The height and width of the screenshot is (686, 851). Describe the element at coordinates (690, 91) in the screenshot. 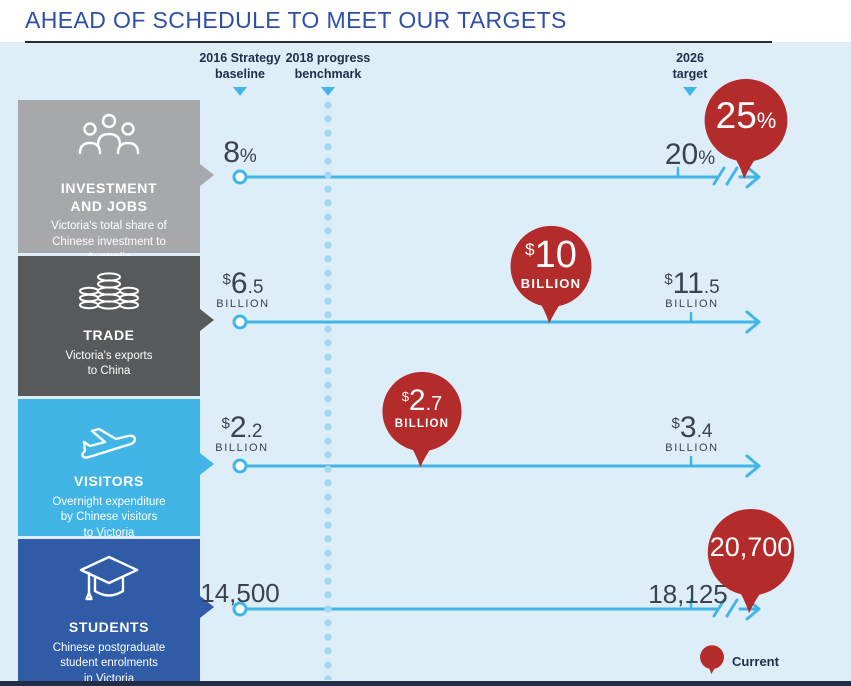

I see `triangle-marker-target-icon` at that location.